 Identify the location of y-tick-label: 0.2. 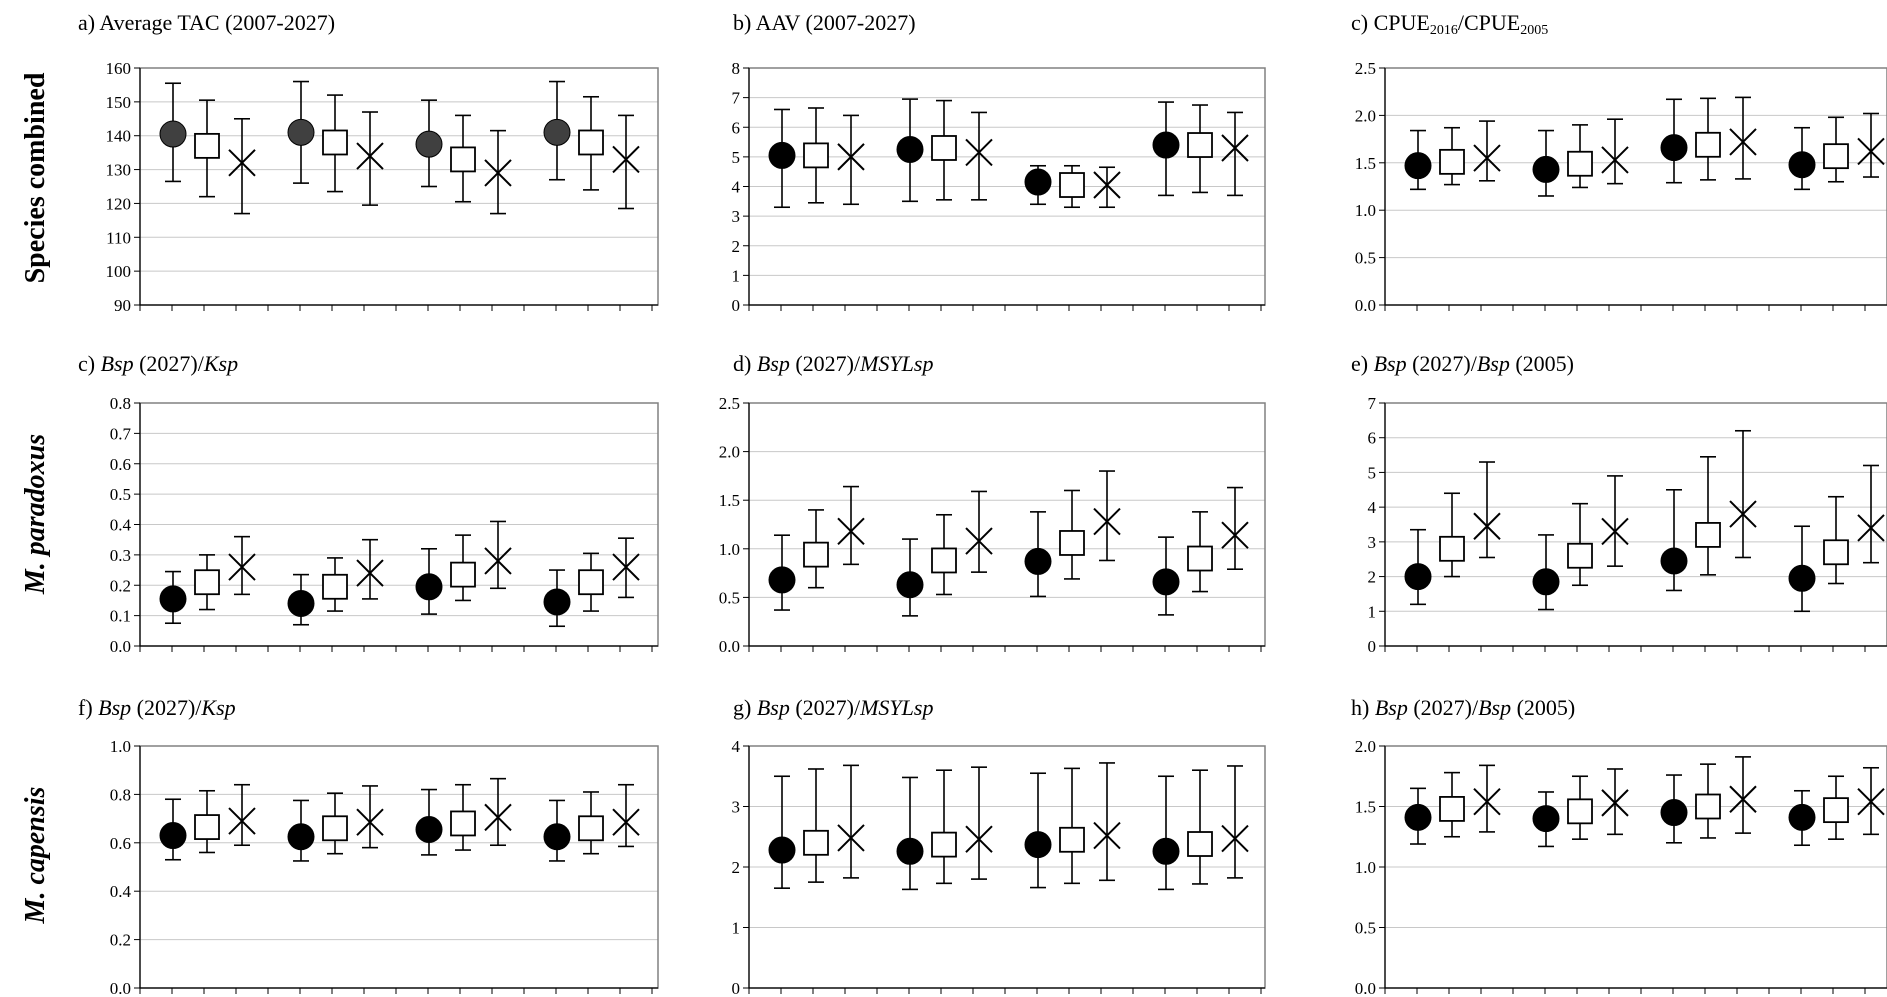
(120, 940).